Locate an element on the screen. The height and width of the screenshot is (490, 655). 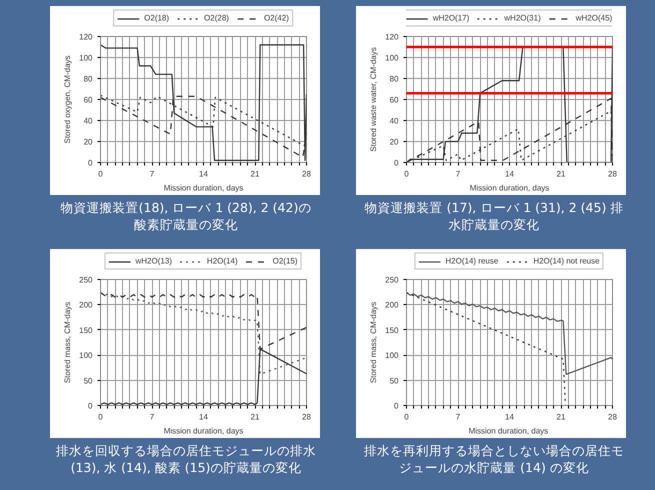
legend-label: wH2O(17) is located at coordinates (451, 18).